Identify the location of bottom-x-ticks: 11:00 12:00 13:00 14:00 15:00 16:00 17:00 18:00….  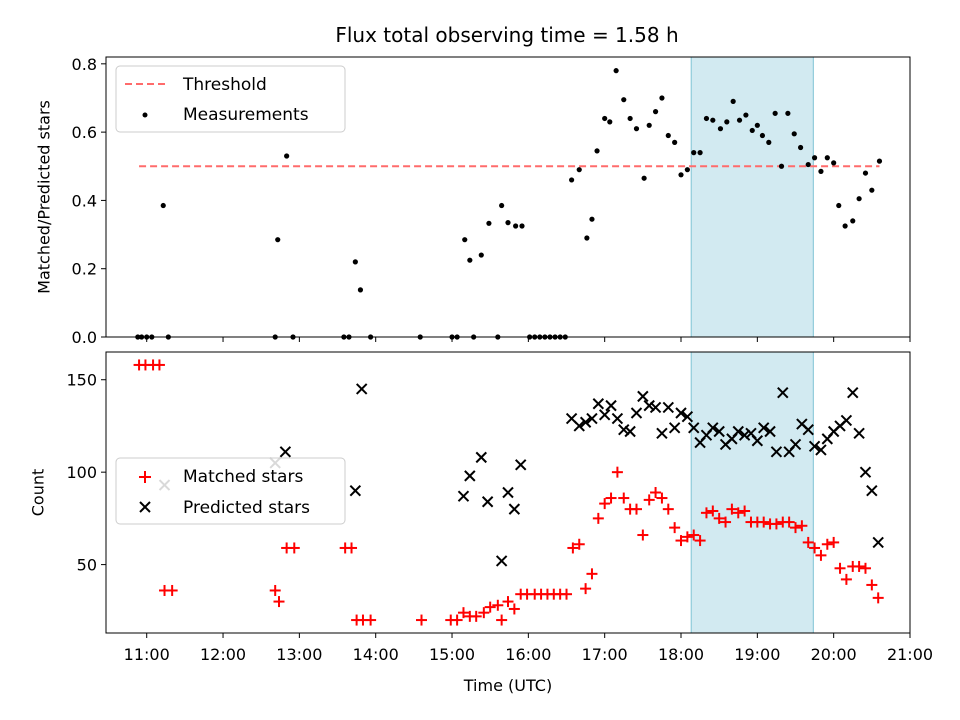
(528, 648).